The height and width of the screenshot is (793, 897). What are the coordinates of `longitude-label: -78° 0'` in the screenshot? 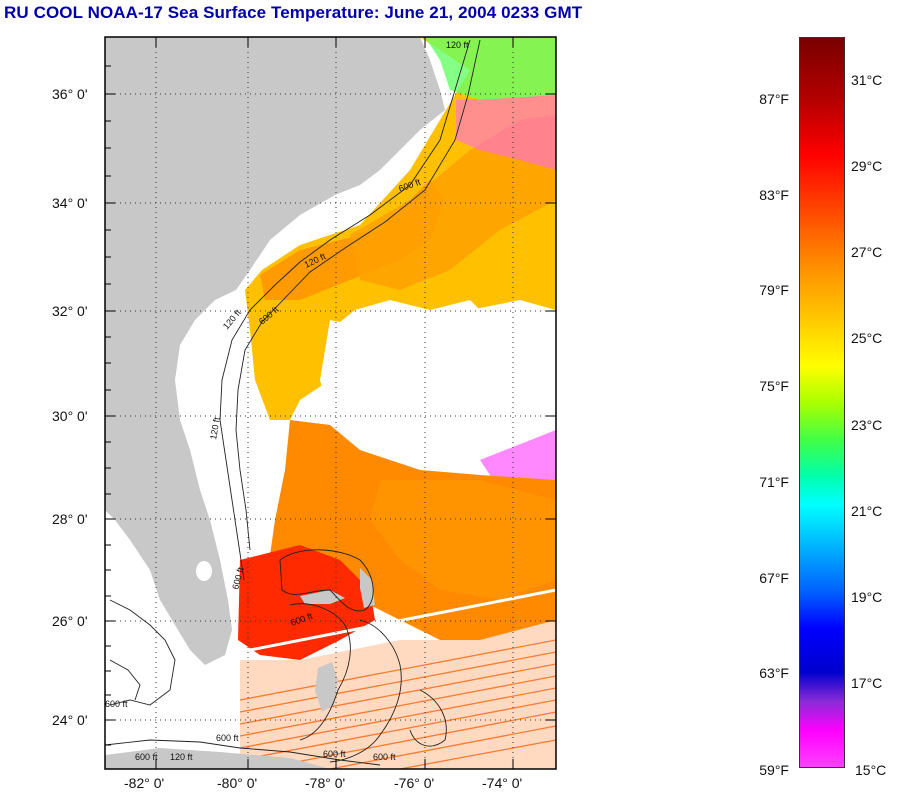 It's located at (325, 783).